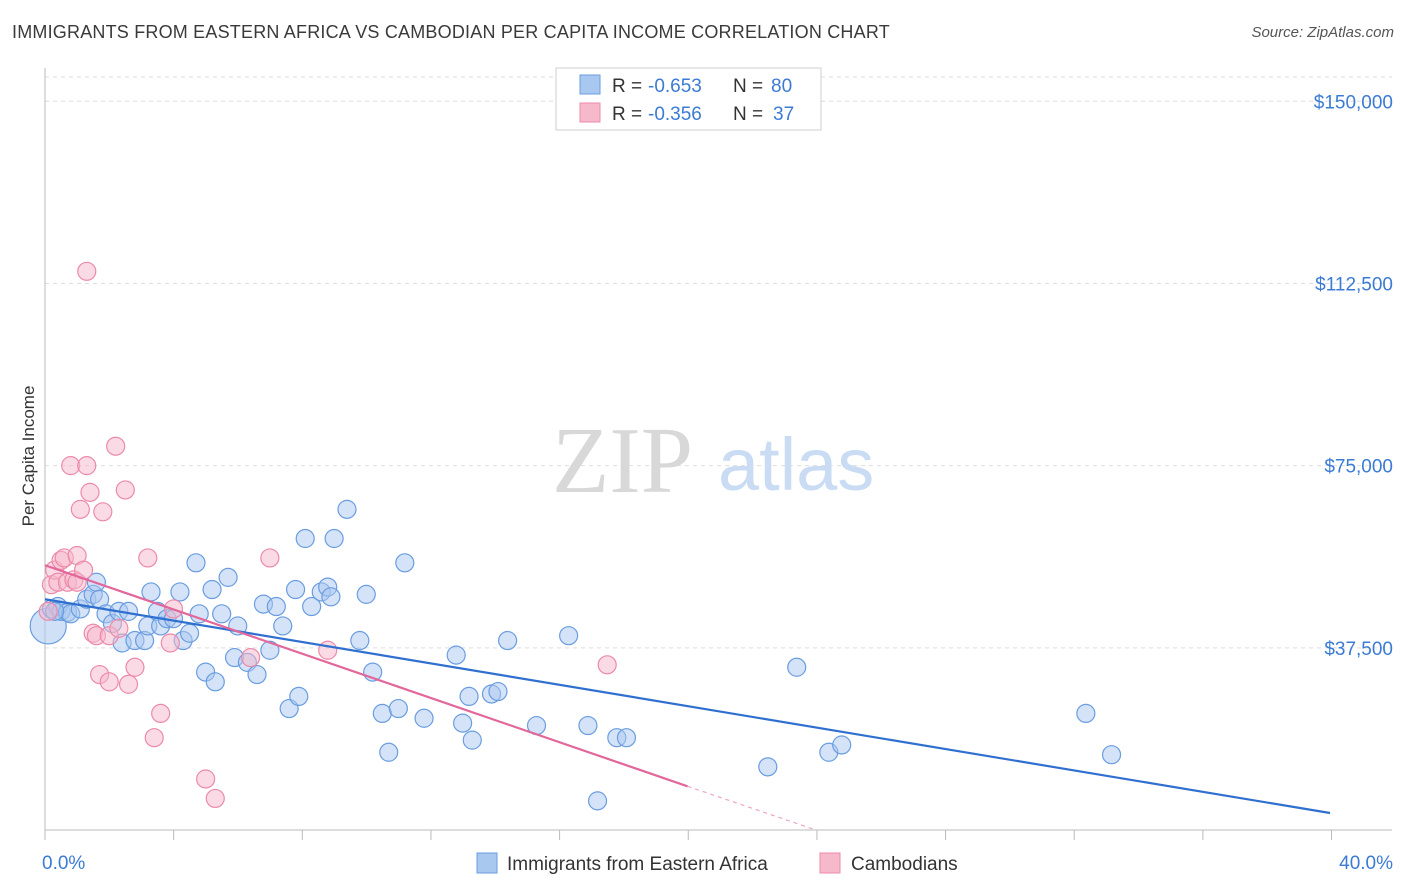  What do you see at coordinates (622, 461) in the screenshot?
I see `watermark-zip: ZIP` at bounding box center [622, 461].